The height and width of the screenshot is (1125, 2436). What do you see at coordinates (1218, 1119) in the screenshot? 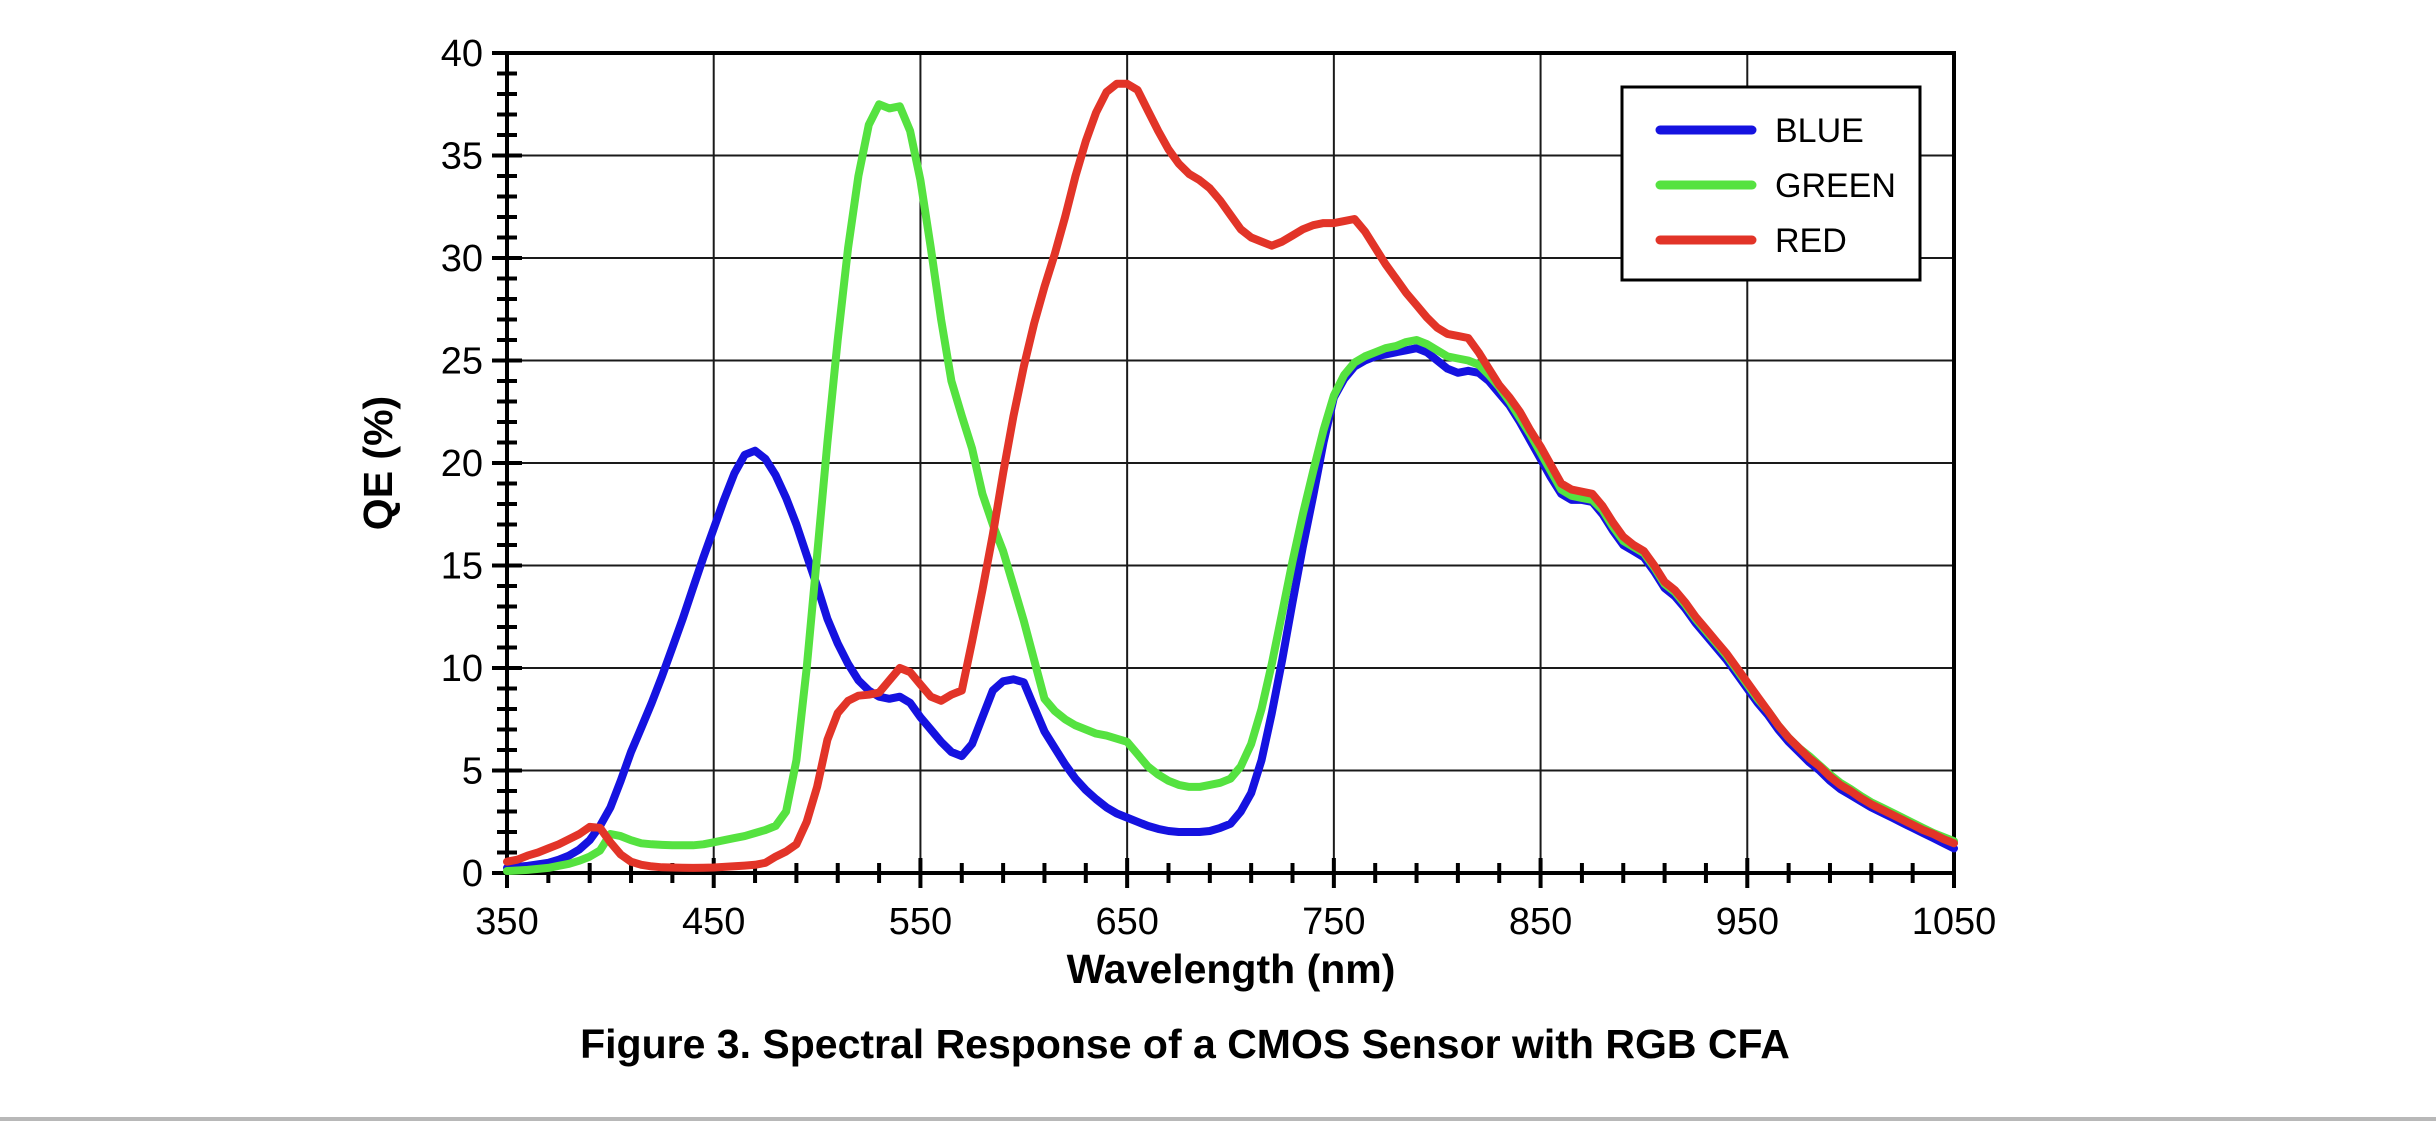
I see `bottom-separator-line` at bounding box center [1218, 1119].